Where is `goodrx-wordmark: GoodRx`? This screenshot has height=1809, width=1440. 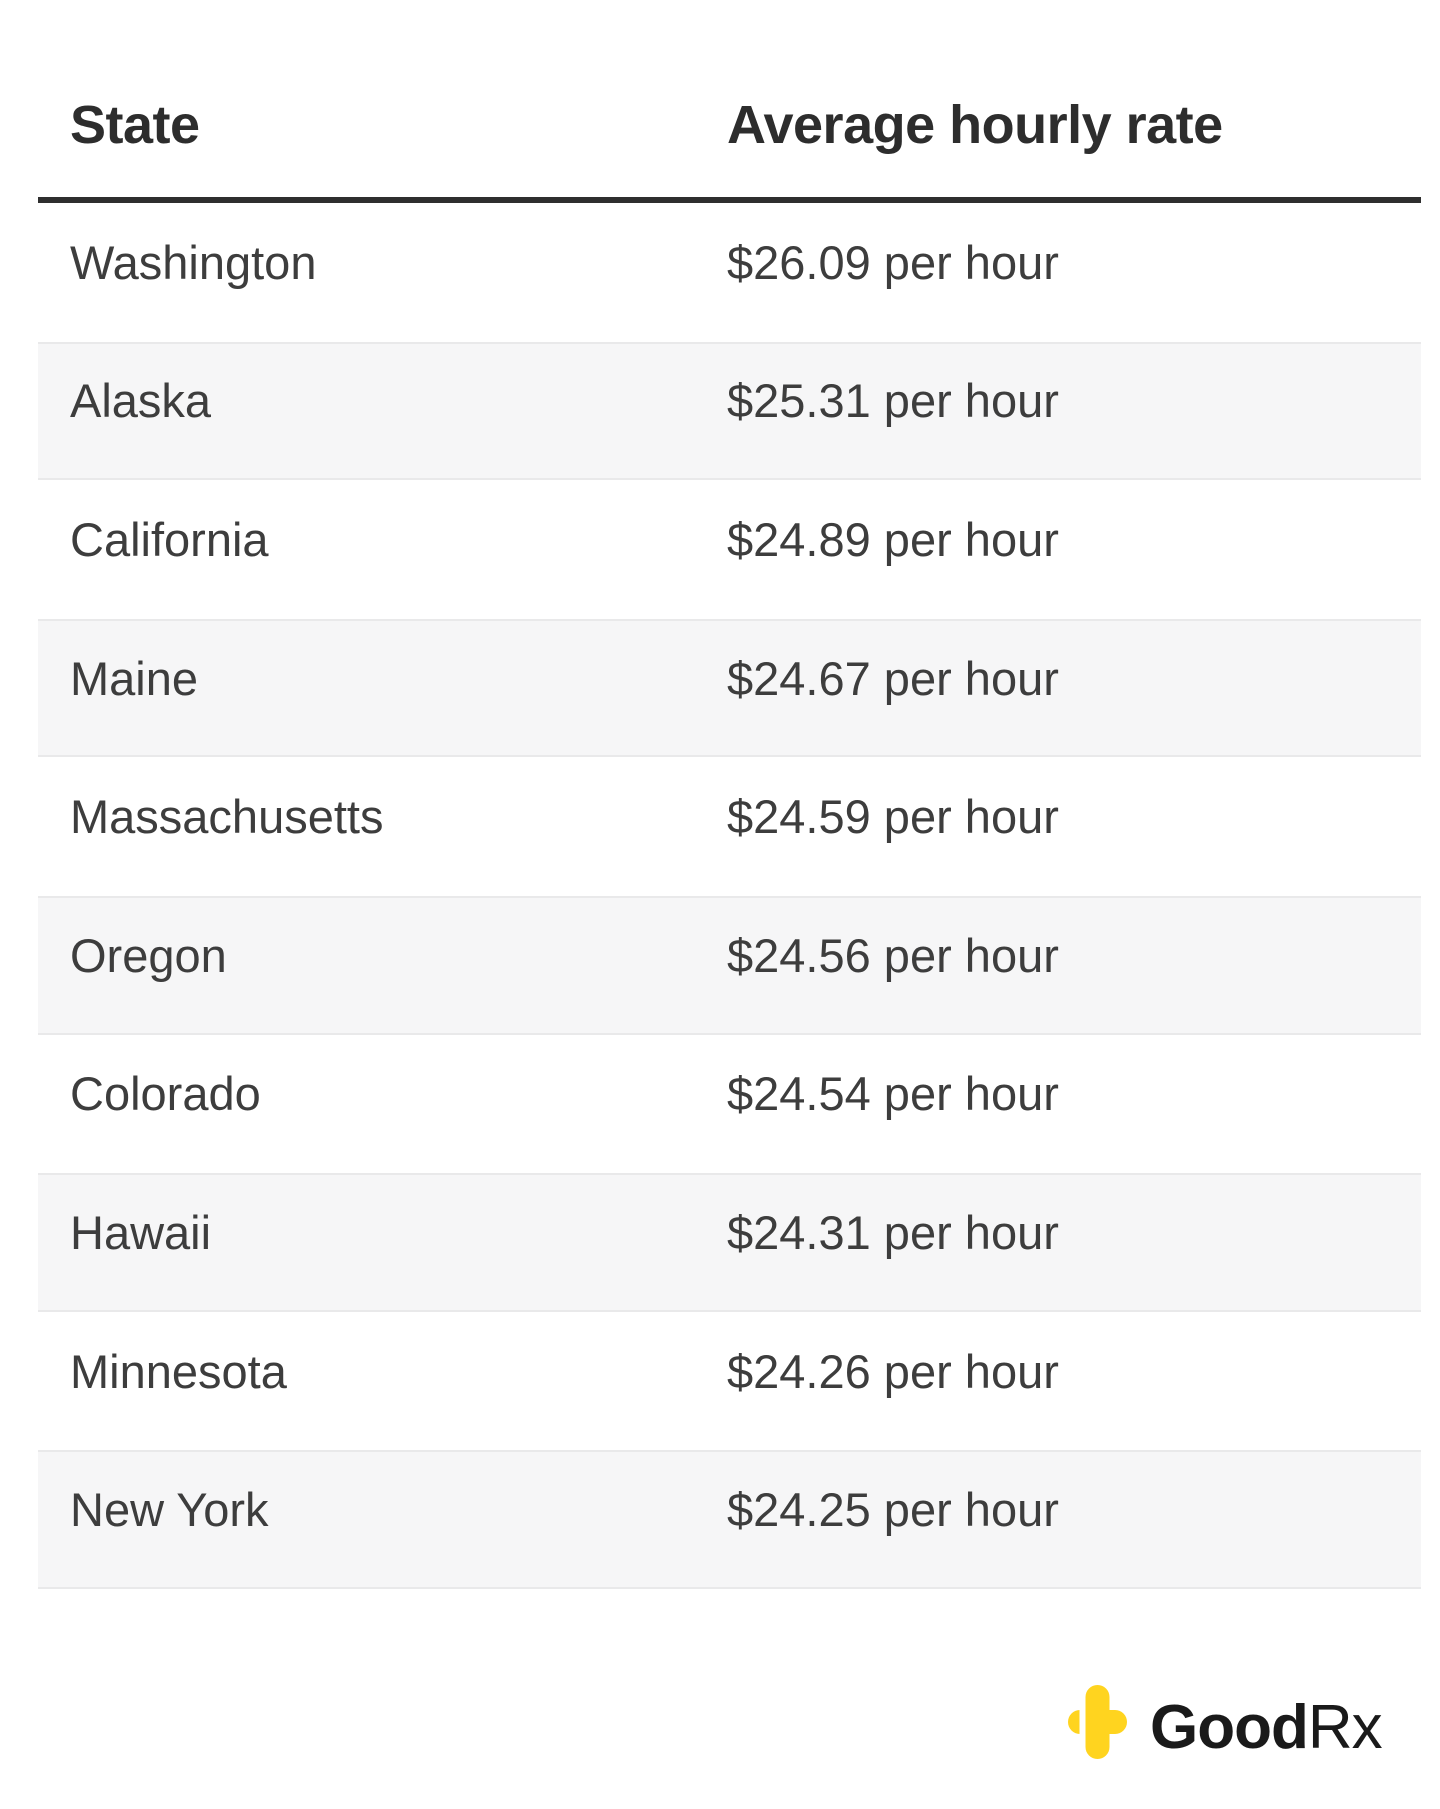 goodrx-wordmark: GoodRx is located at coordinates (1266, 1727).